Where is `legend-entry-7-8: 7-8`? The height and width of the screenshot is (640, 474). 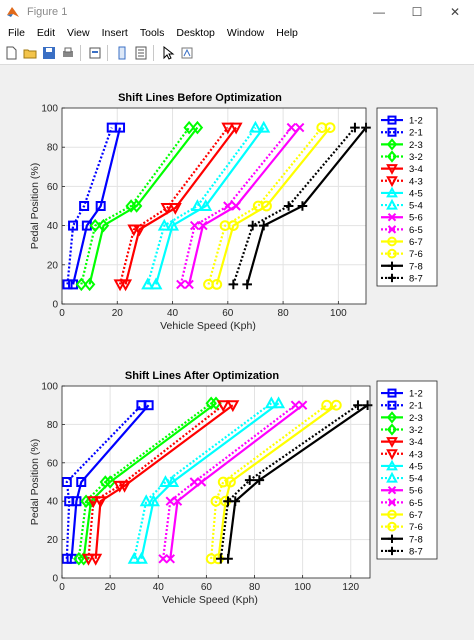 legend-entry-7-8: 7-8 is located at coordinates (416, 266).